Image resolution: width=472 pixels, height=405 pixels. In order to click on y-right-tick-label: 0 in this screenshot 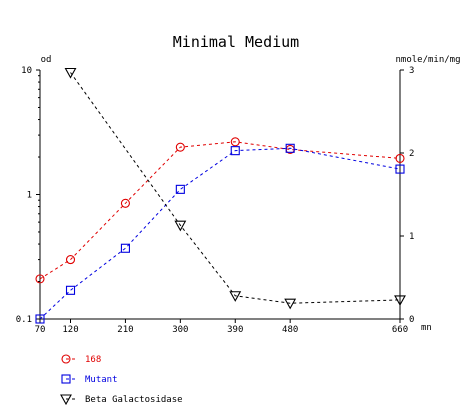, I will do `click(411, 320)`.